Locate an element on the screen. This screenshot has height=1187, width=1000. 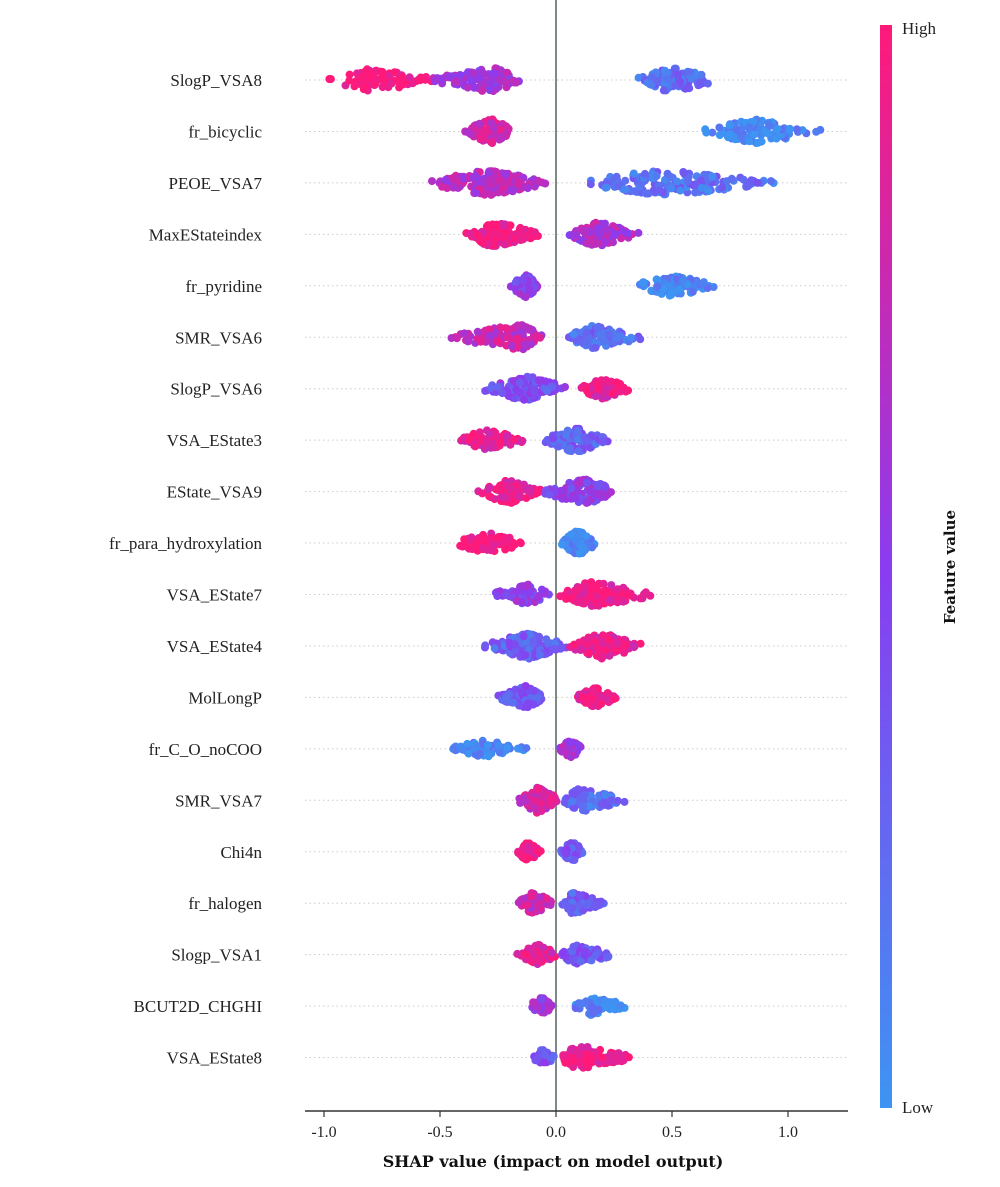
feature-label: fr_C_O_noCOO is located at coordinates (205, 749).